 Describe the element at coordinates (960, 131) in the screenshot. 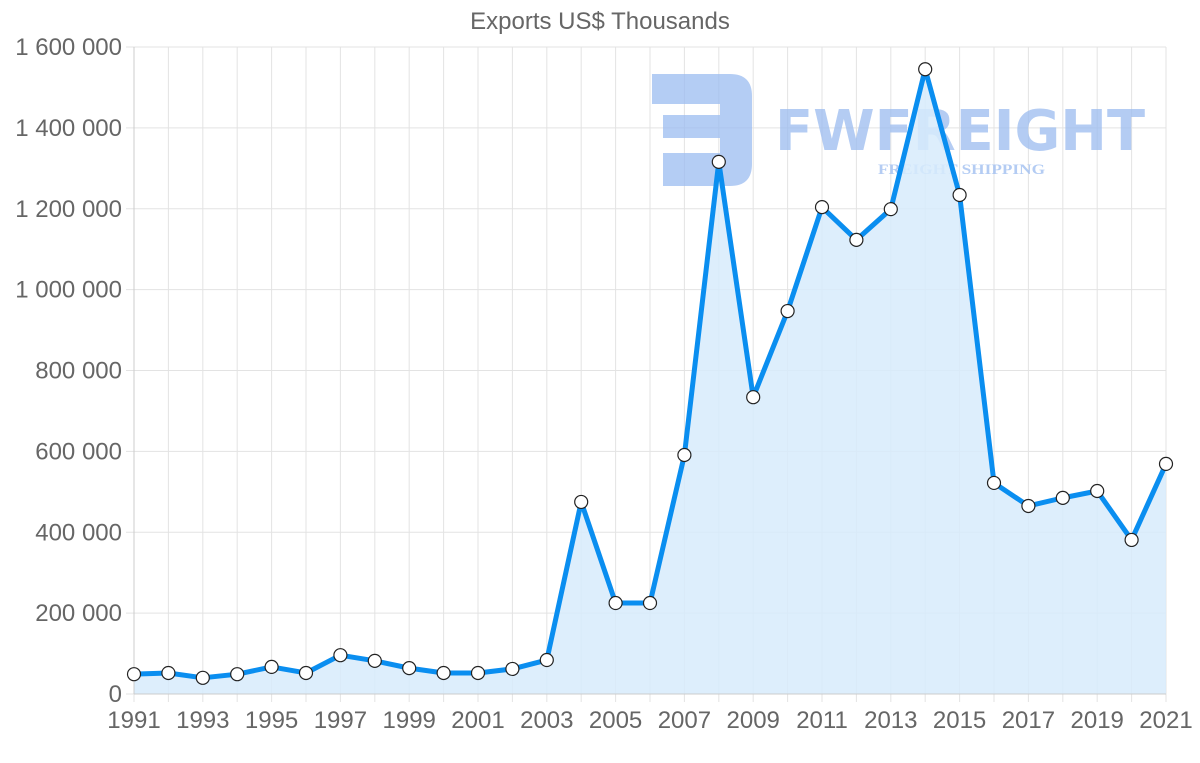

I see `watermark-brand: FWFREIGHT` at that location.